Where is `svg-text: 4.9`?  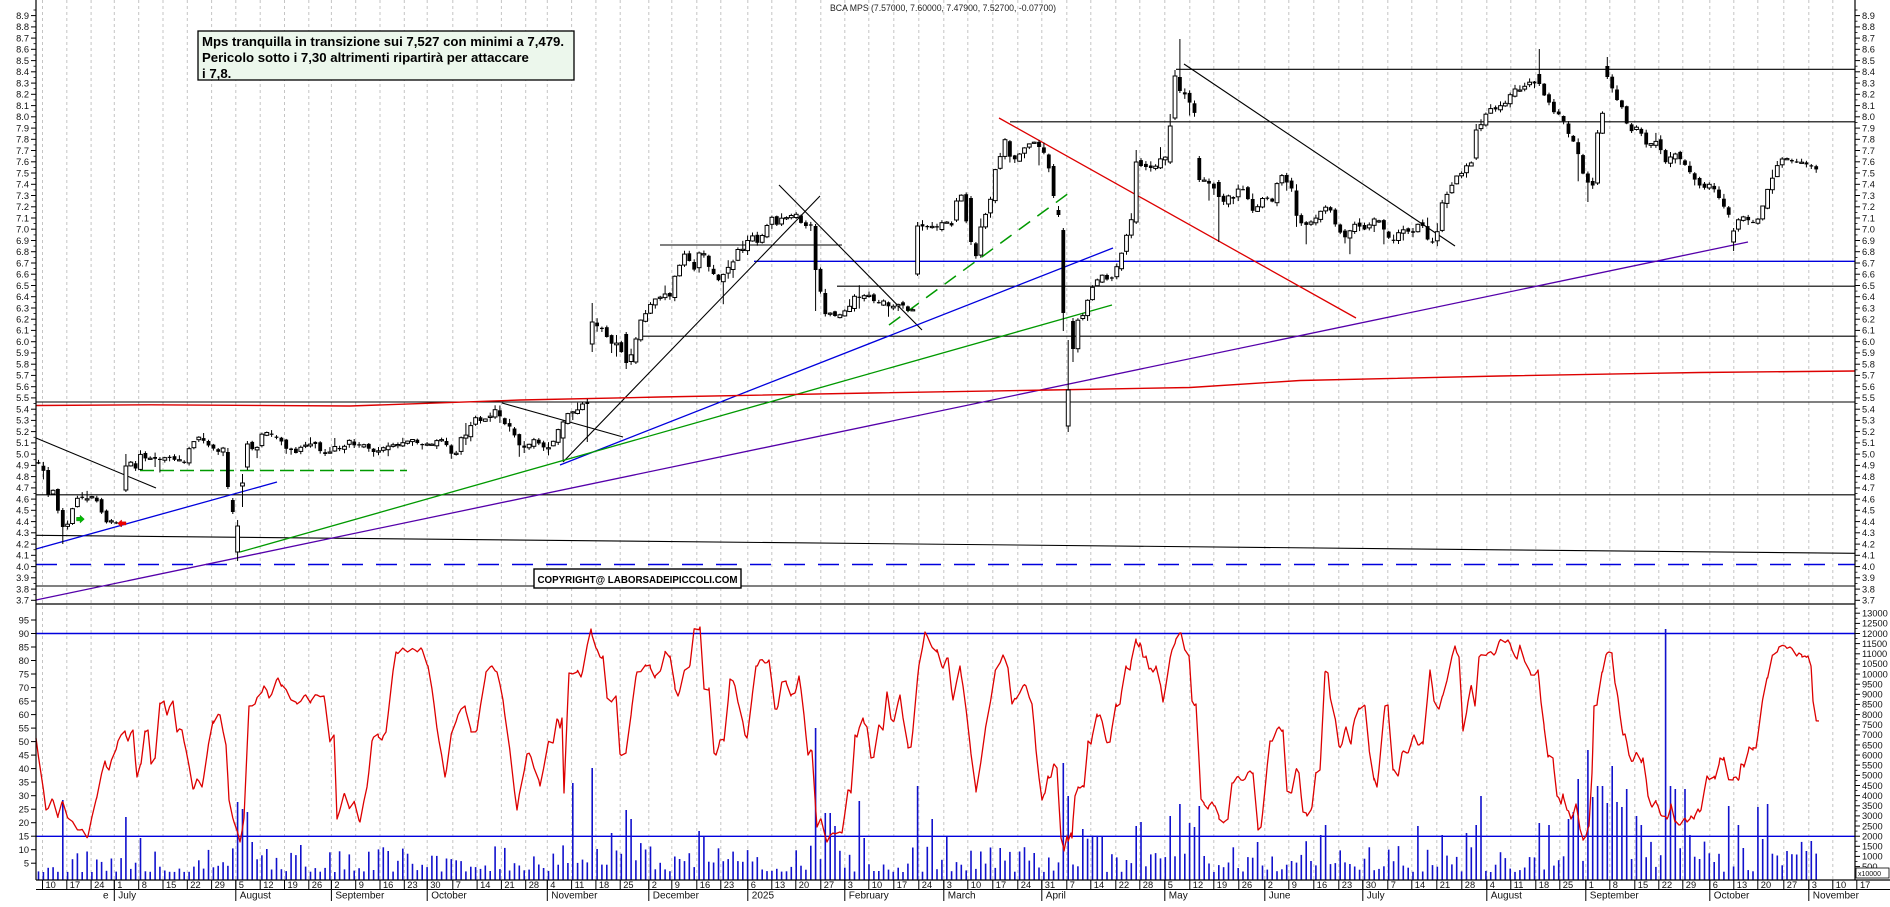 svg-text: 4.9 is located at coordinates (22, 466).